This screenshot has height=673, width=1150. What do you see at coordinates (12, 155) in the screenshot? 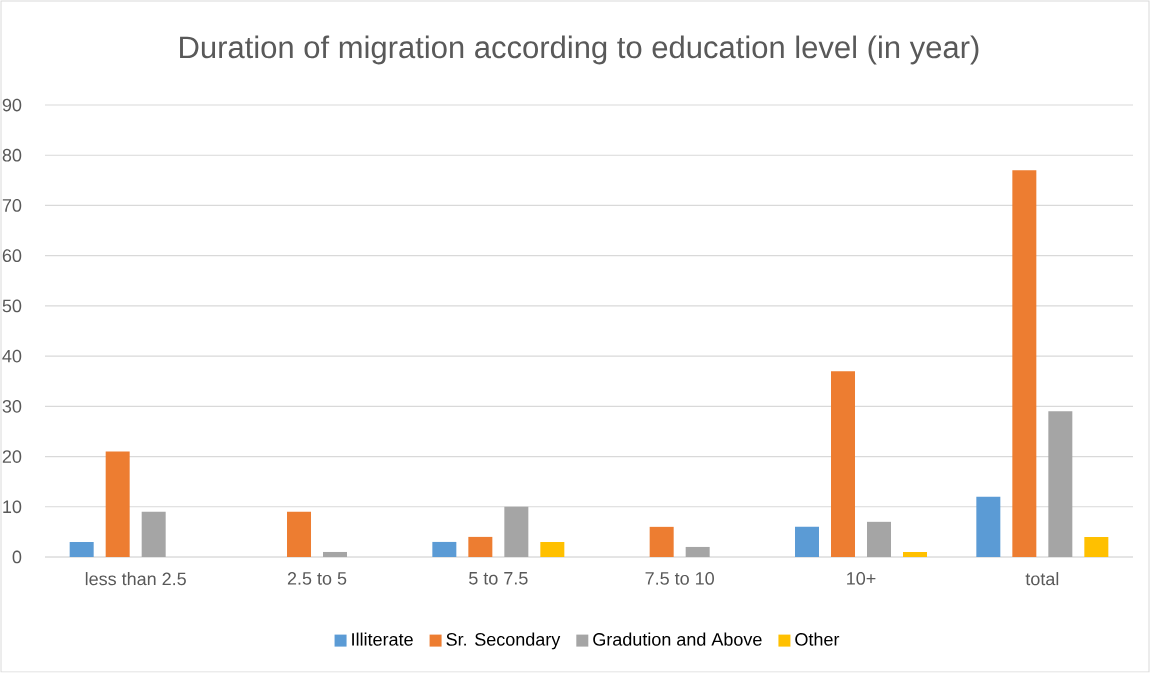
I see `y-tick-label: 80` at bounding box center [12, 155].